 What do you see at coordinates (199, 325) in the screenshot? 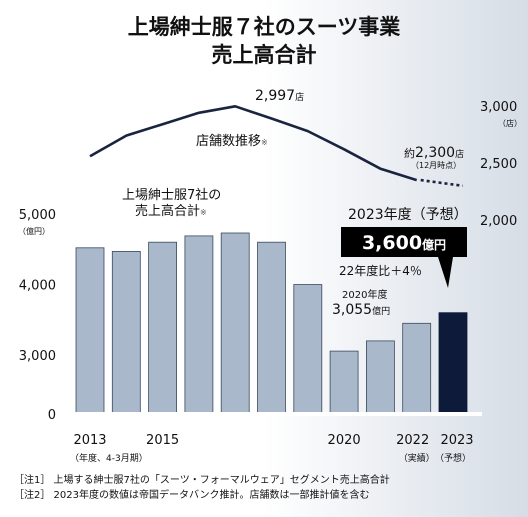
I see `bar-2016` at bounding box center [199, 325].